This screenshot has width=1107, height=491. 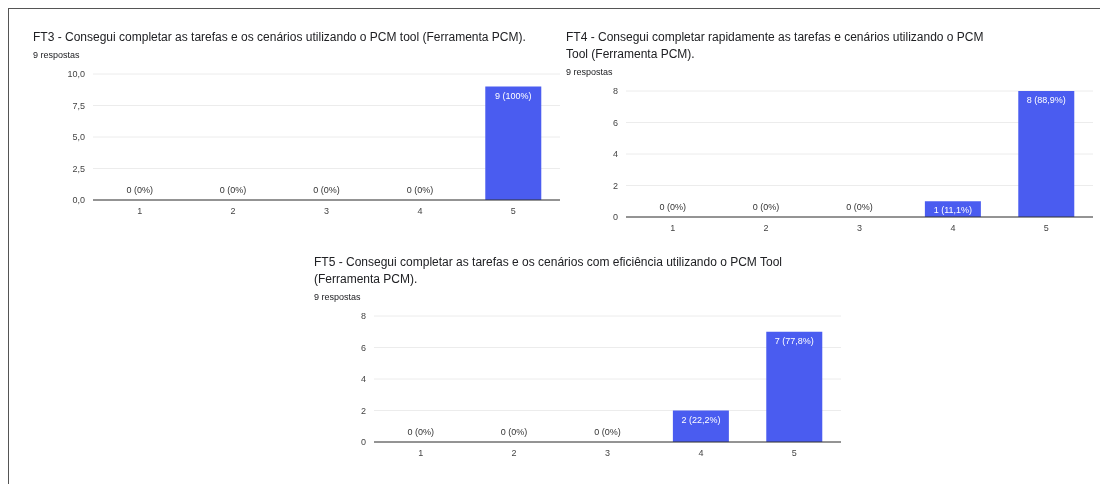 What do you see at coordinates (775, 46) in the screenshot?
I see `chart-title: FT4 - Consegui completar rapidamente as tarefas e cenários utilizando o PCM Tool (Ferramenta PCM).` at bounding box center [775, 46].